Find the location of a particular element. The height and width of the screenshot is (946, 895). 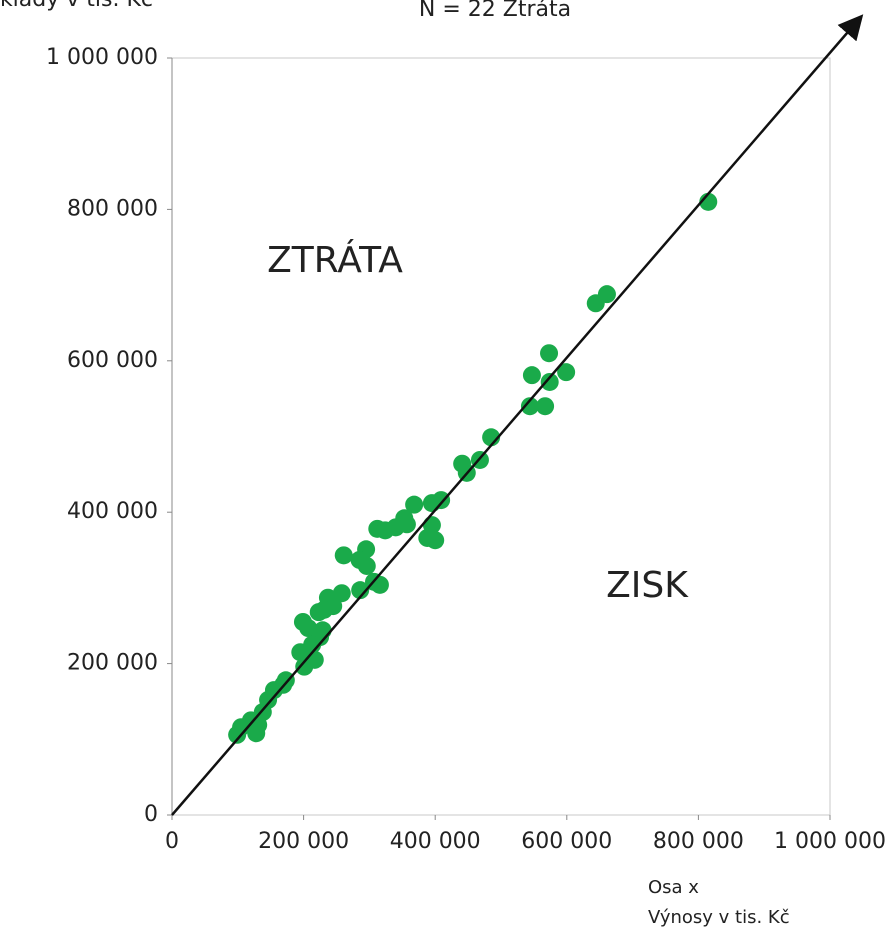

annotation: ZISK is located at coordinates (647, 585).